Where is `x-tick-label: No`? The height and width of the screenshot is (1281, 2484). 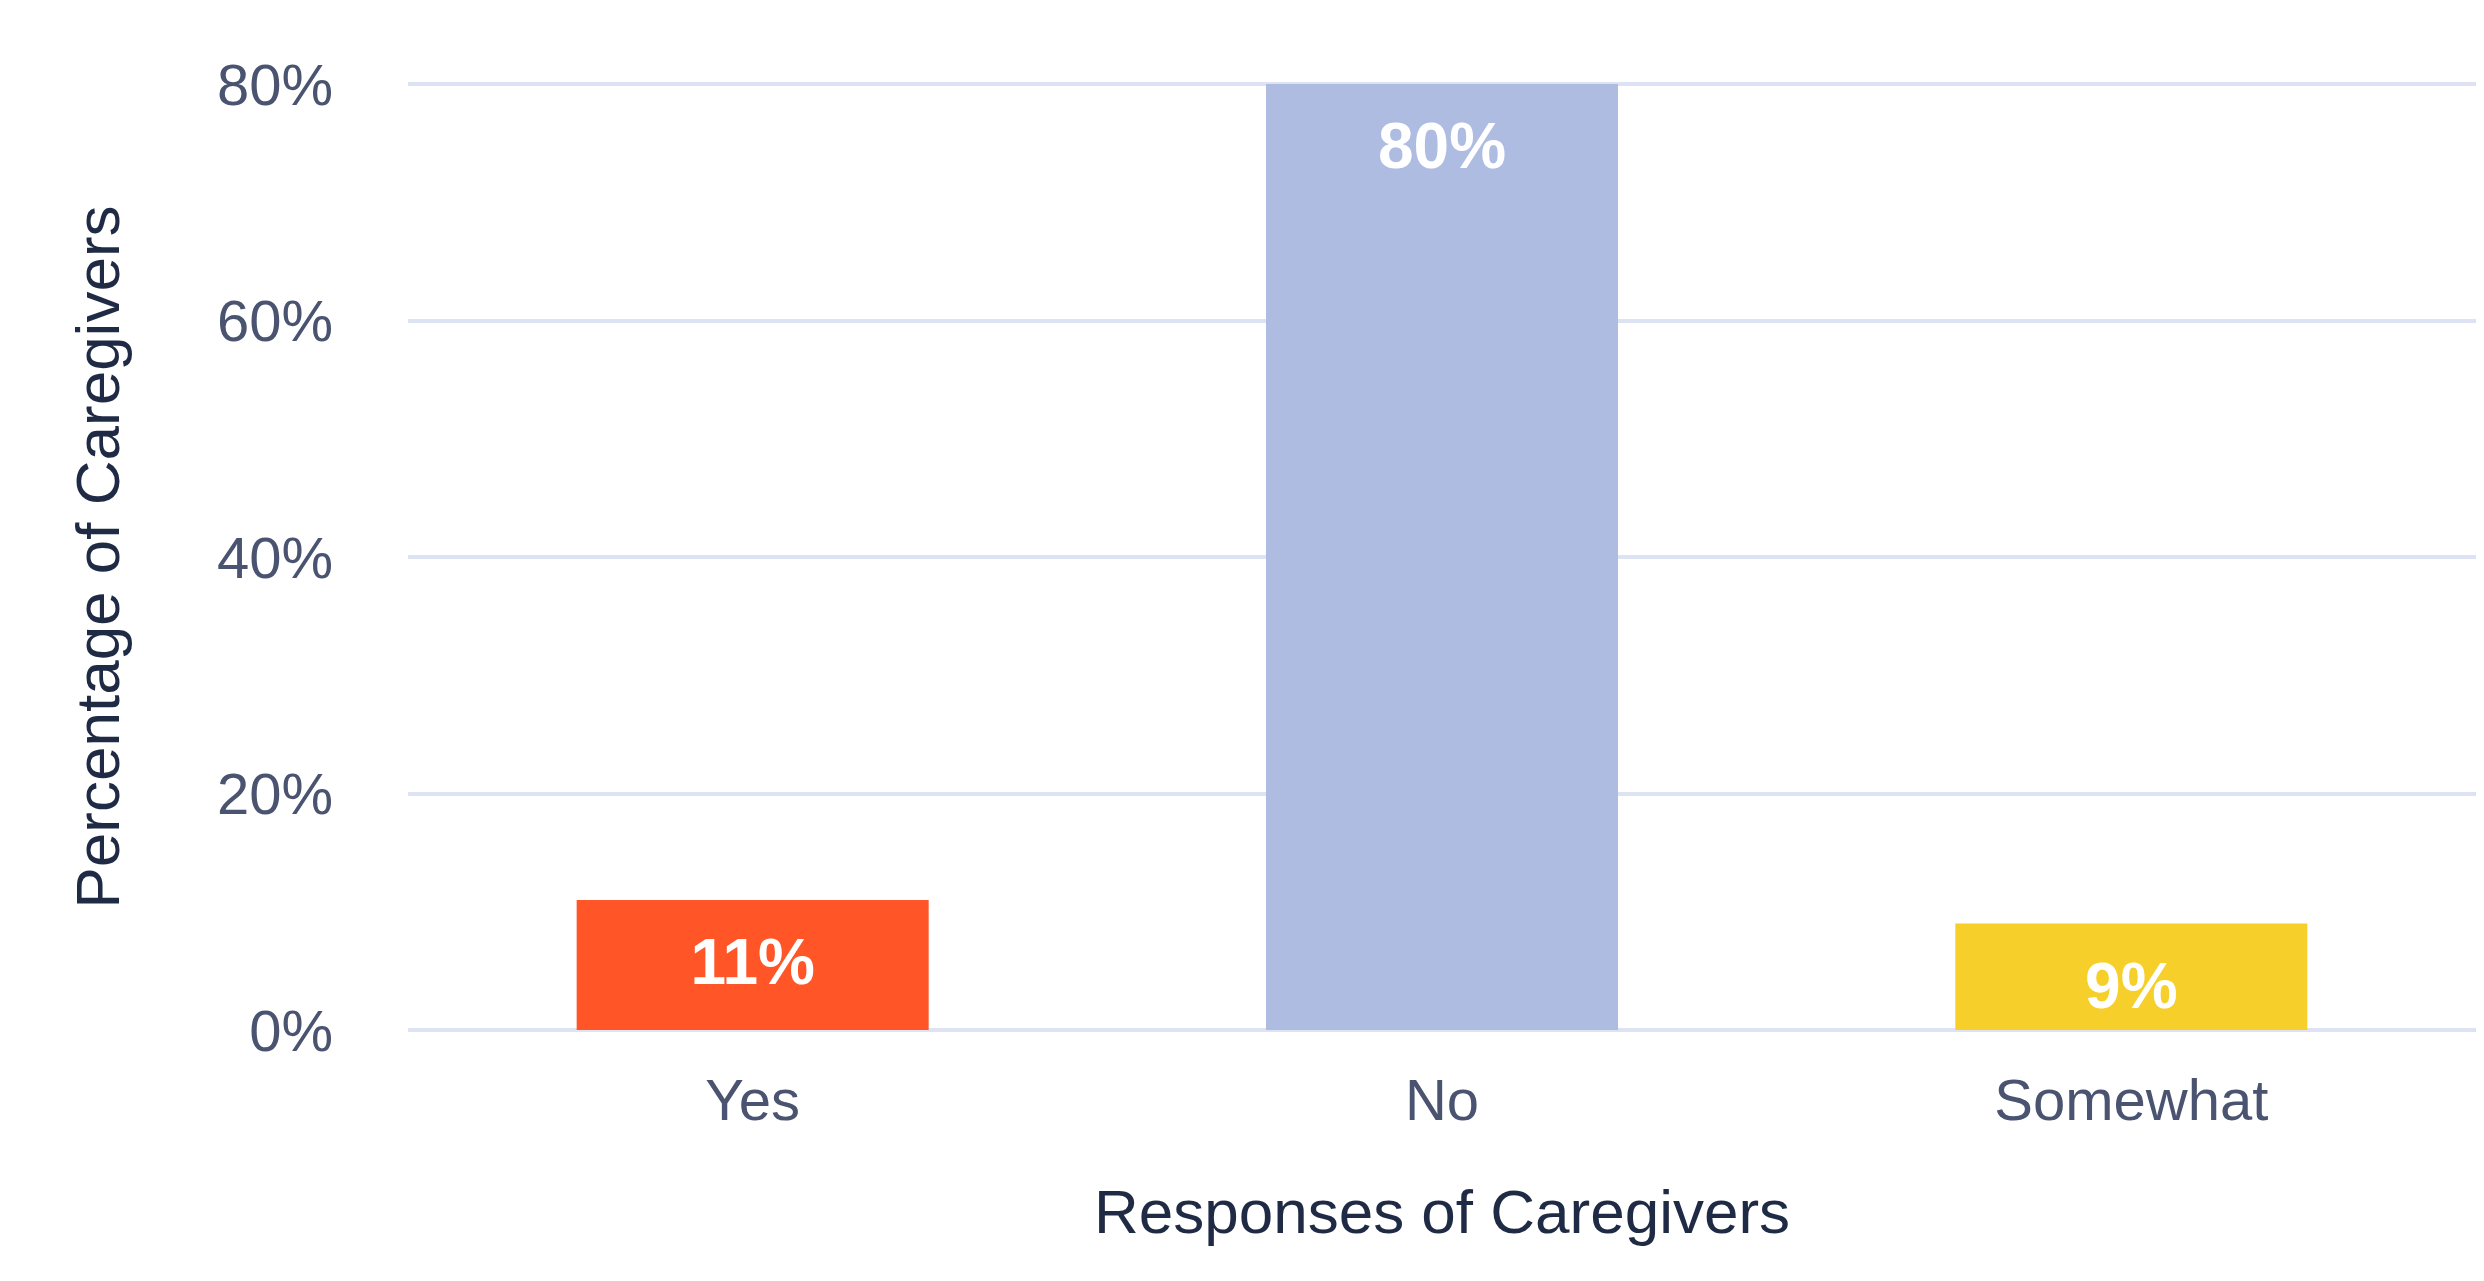
x-tick-label: No is located at coordinates (1442, 1099).